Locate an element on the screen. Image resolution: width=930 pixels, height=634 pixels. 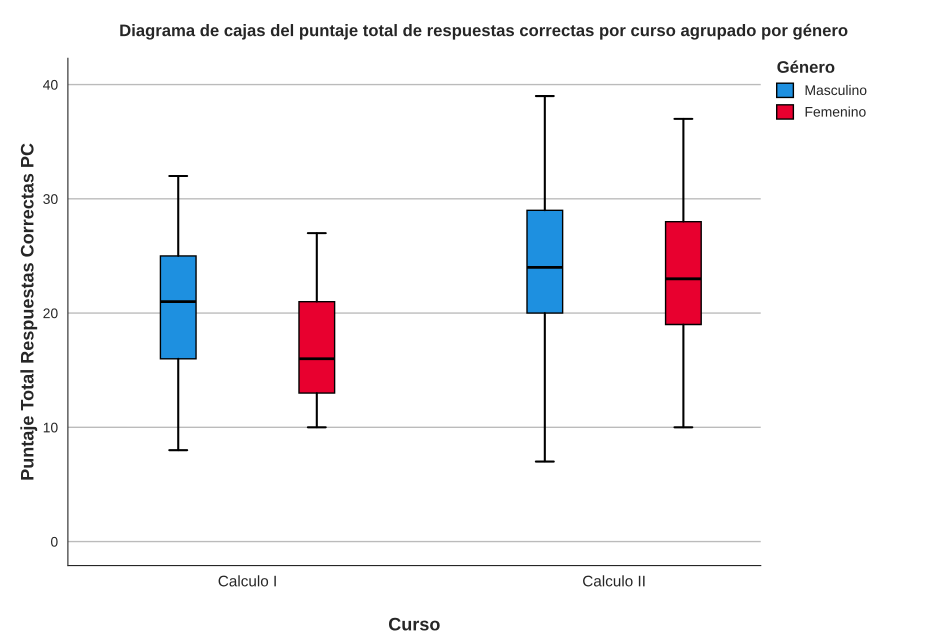
x-tick-label: Calculo I is located at coordinates (247, 580).